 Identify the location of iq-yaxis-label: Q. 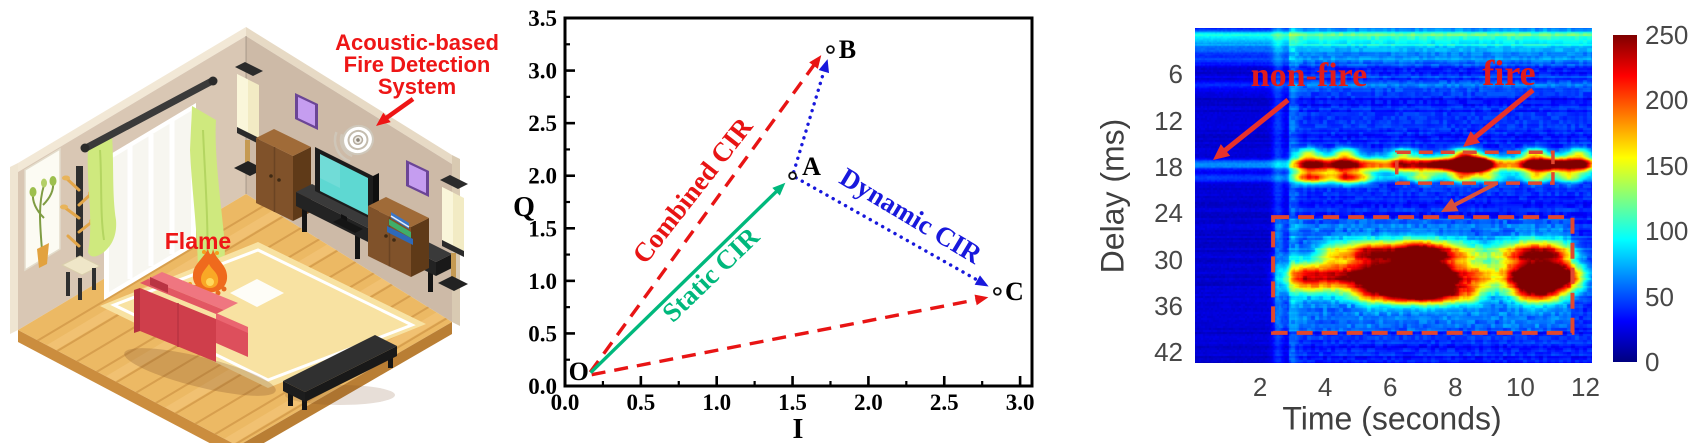
(524, 207).